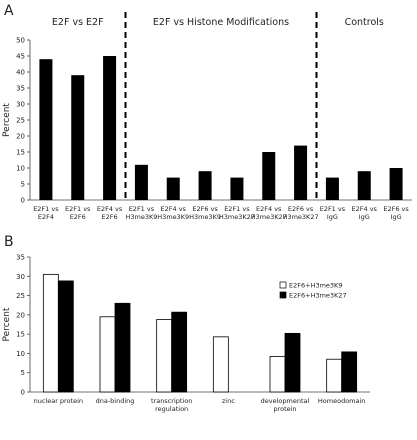  What do you see at coordinates (365, 213) in the screenshot?
I see `a-x-tick-label: E2F4 vs IgG` at bounding box center [365, 213].